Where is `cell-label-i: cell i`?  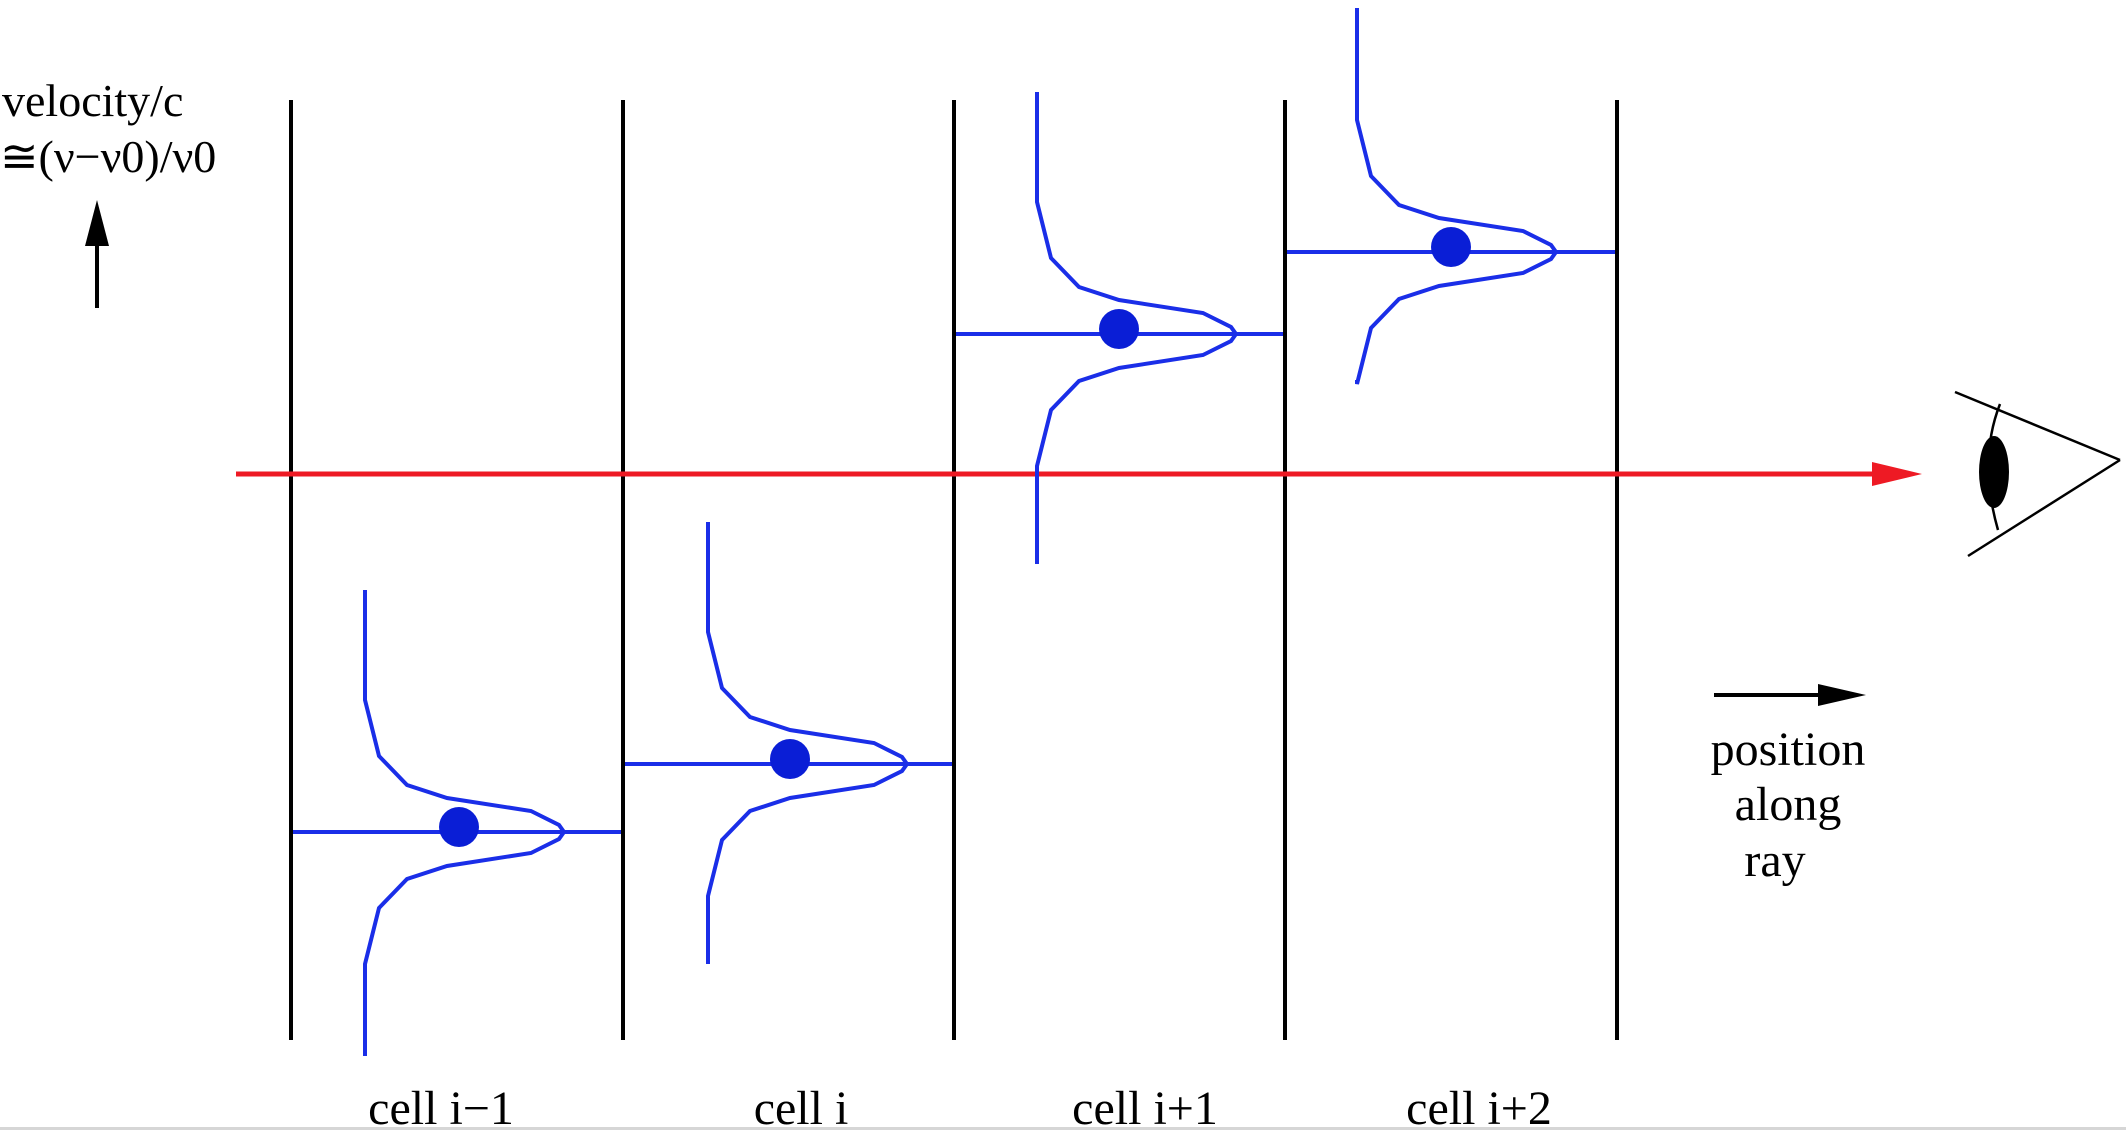 cell-label-i: cell i is located at coordinates (801, 1106).